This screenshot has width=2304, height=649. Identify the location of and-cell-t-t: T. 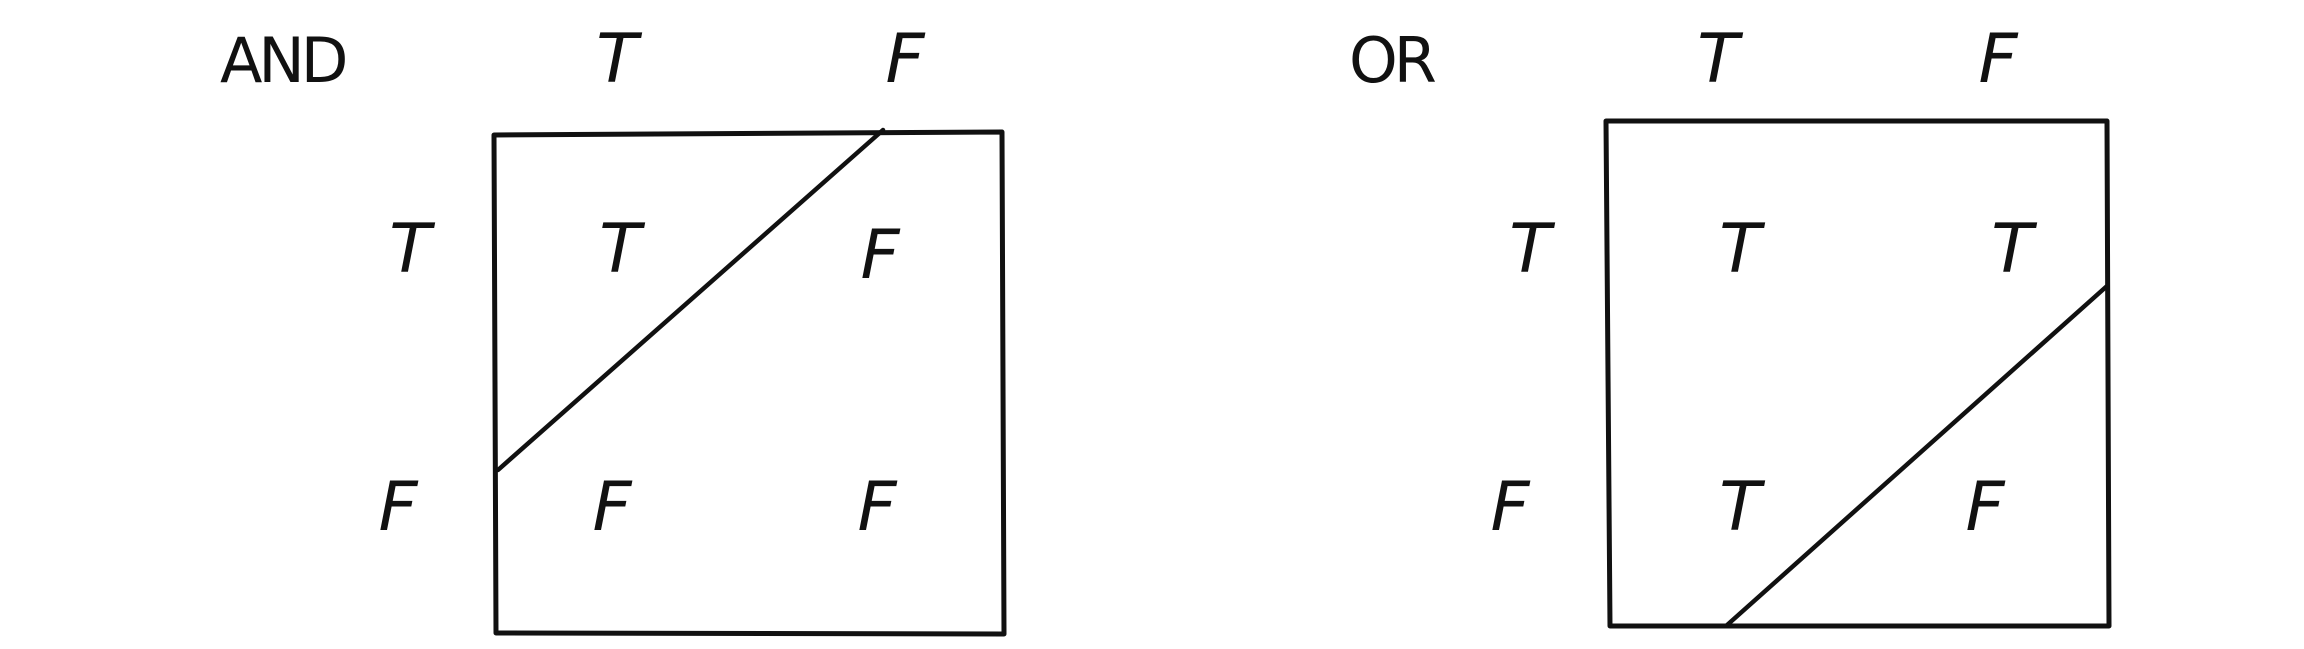
(622, 249).